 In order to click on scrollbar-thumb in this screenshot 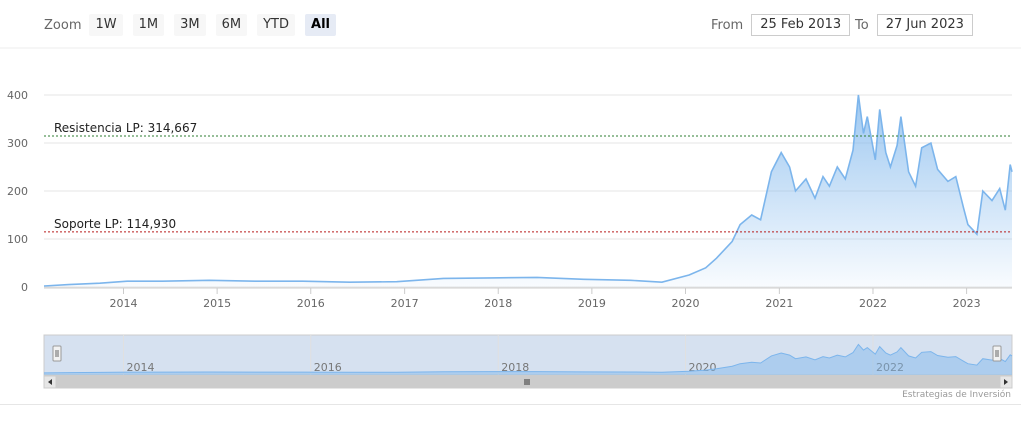, I will do `click(528, 382)`.